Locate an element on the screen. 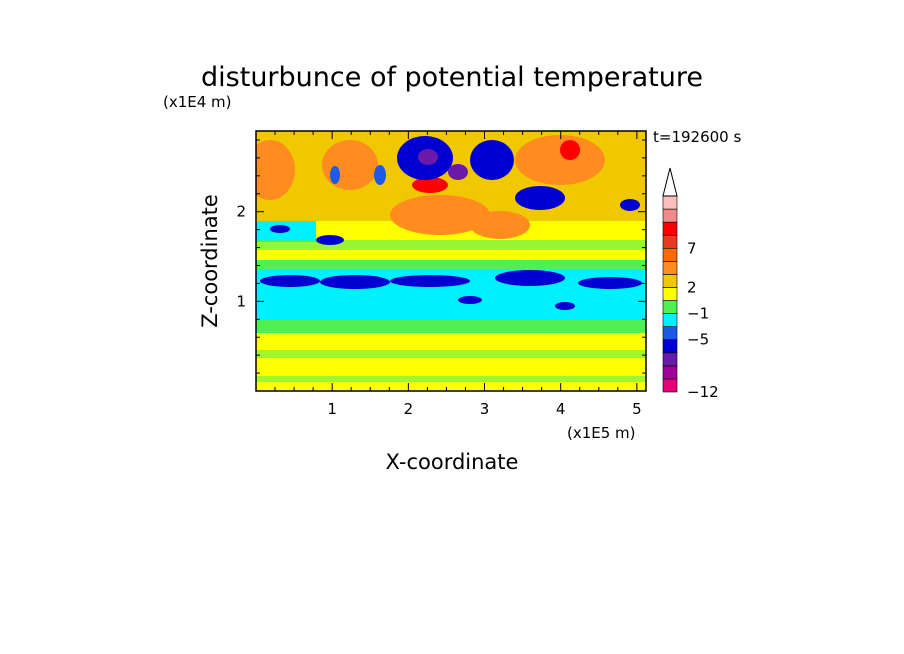 The width and height of the screenshot is (904, 654). x-axis-title: X-coordinate is located at coordinates (452, 462).